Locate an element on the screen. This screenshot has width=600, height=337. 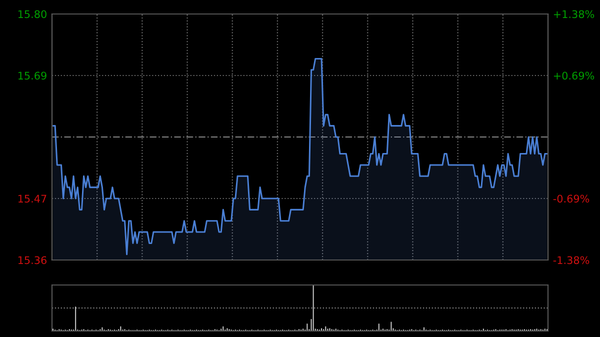
y2-tick-label: -1.38% is located at coordinates (571, 260).